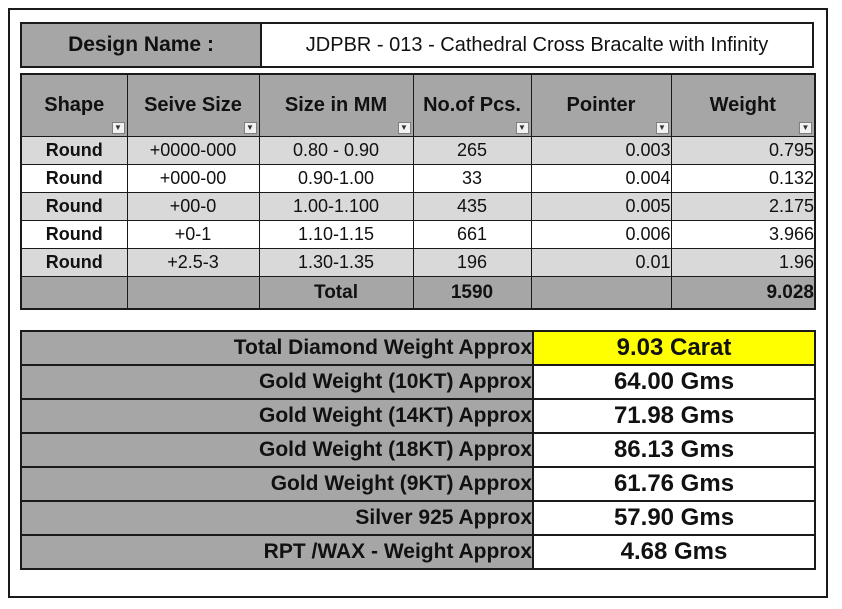 This screenshot has width=842, height=609. What do you see at coordinates (193, 234) in the screenshot?
I see `cell-seive-size: +0-1` at bounding box center [193, 234].